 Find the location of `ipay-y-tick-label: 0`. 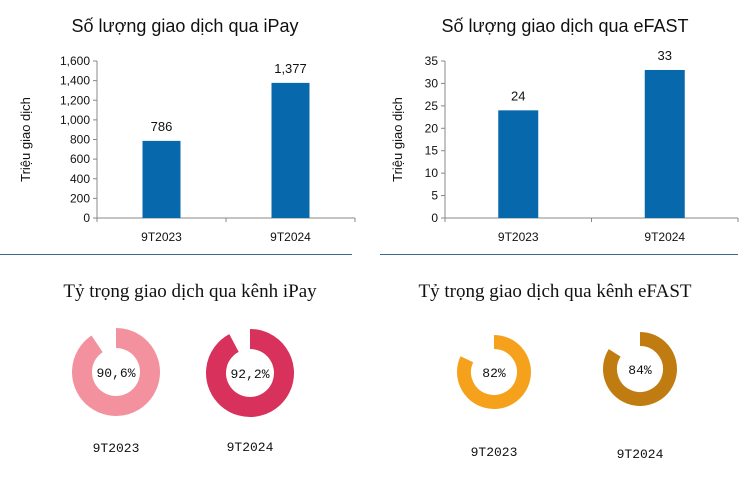

ipay-y-tick-label: 0 is located at coordinates (86, 218).